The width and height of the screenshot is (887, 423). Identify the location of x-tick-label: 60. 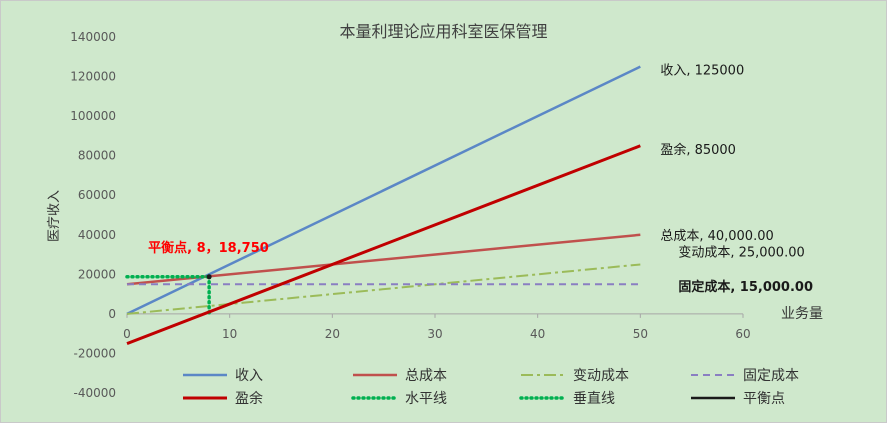
(742, 334).